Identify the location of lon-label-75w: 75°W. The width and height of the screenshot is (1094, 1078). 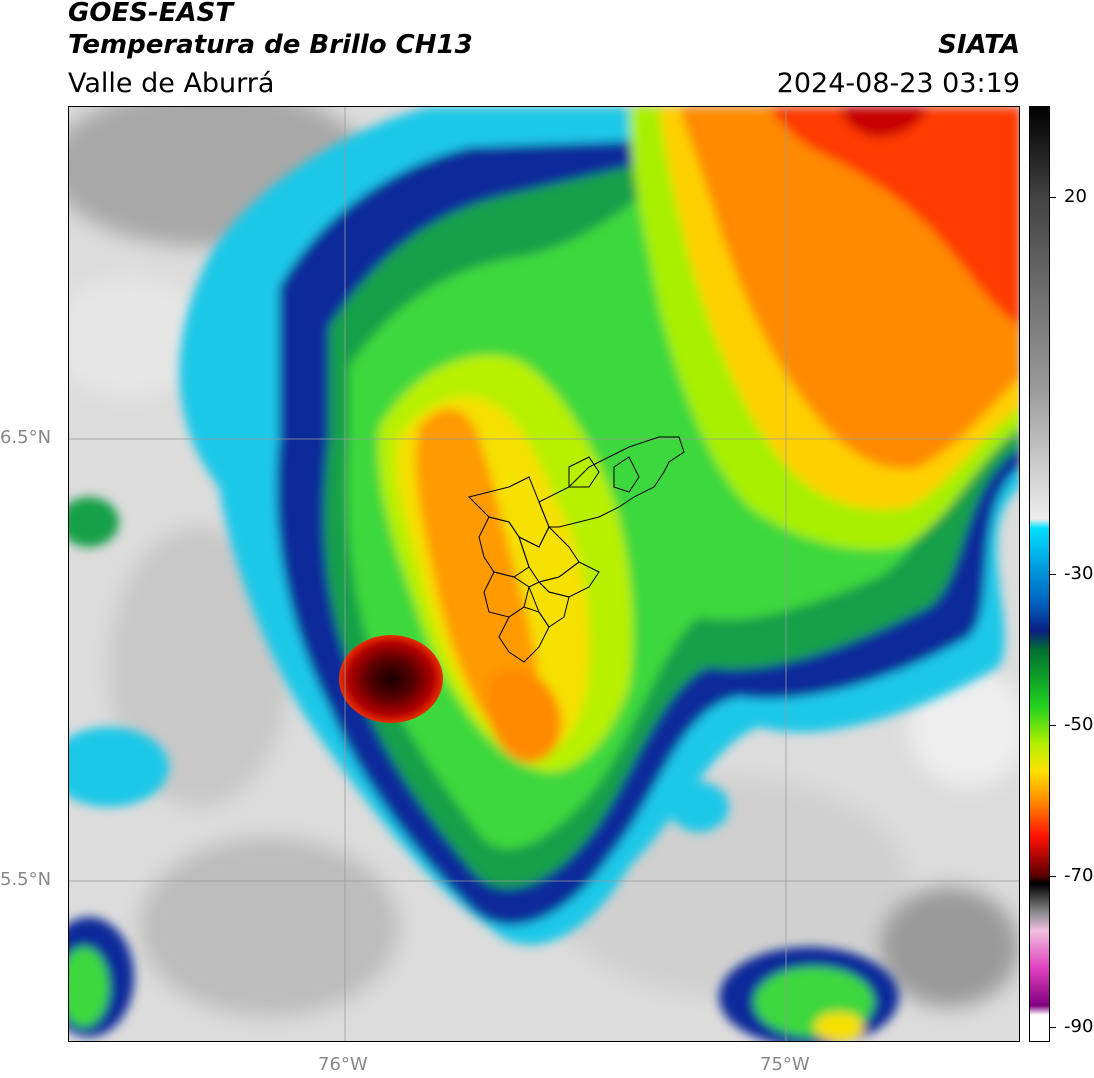
(785, 1064).